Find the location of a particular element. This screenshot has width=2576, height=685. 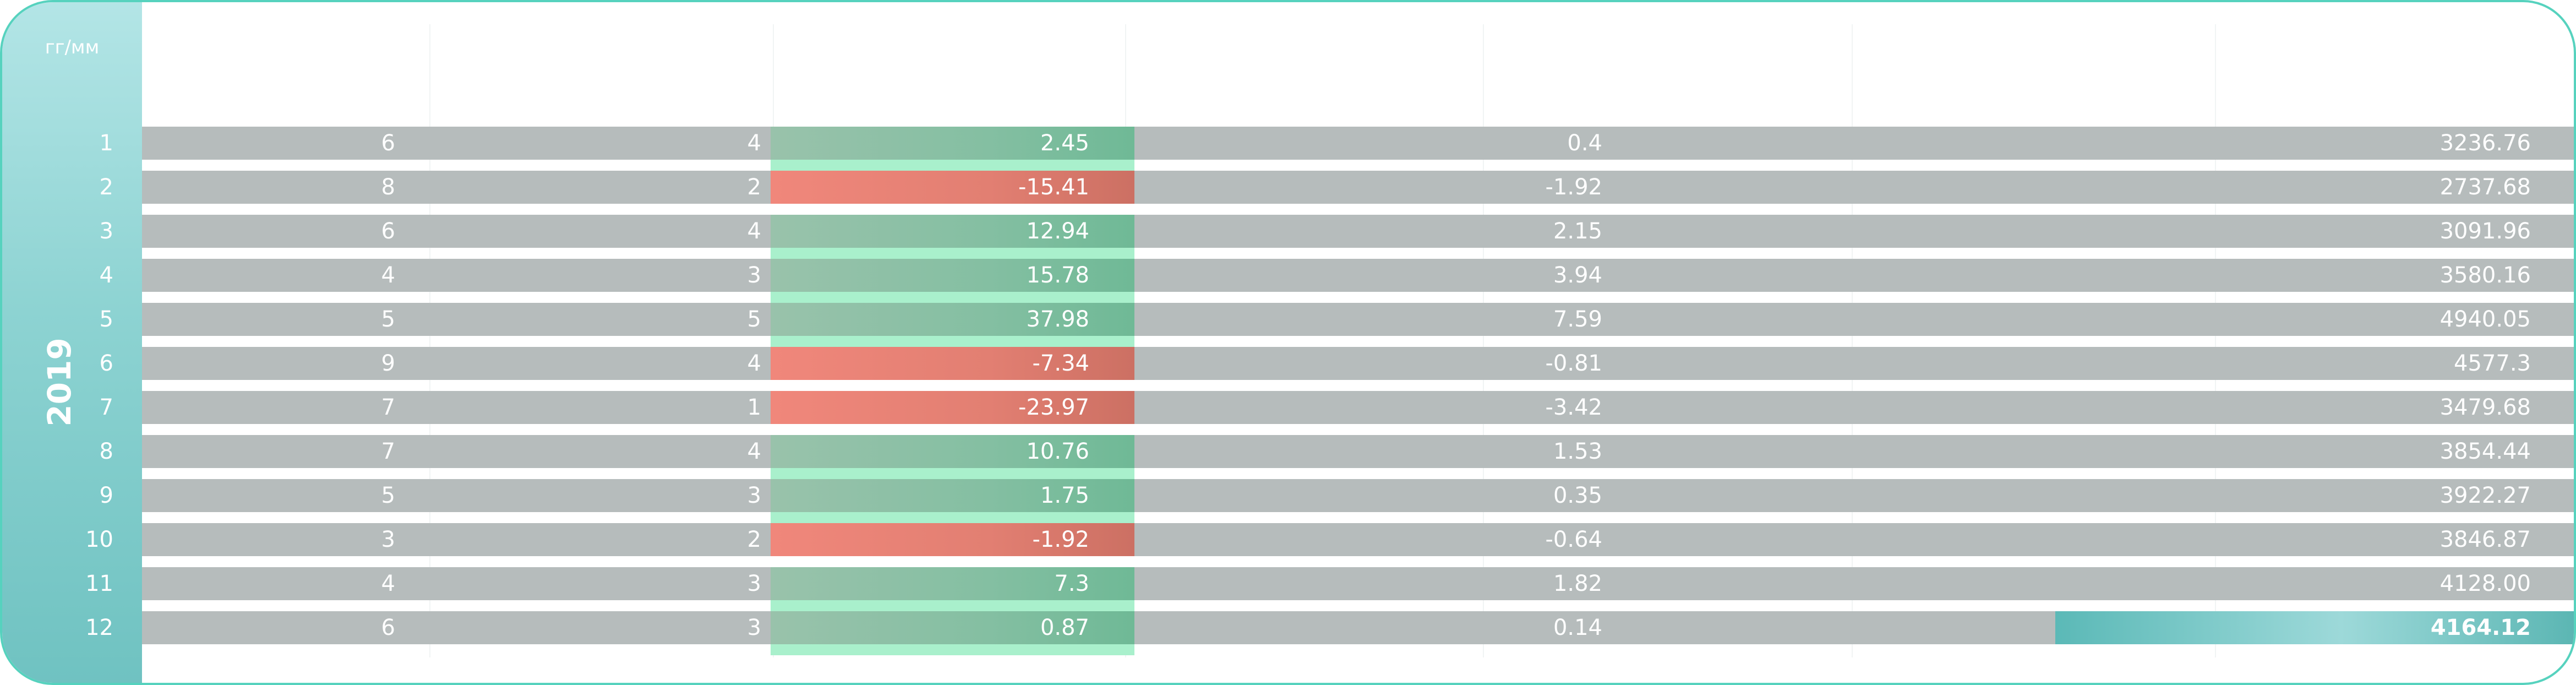

table-row: 4 3 7.3 1.82 4128.00 is located at coordinates (1358, 583).